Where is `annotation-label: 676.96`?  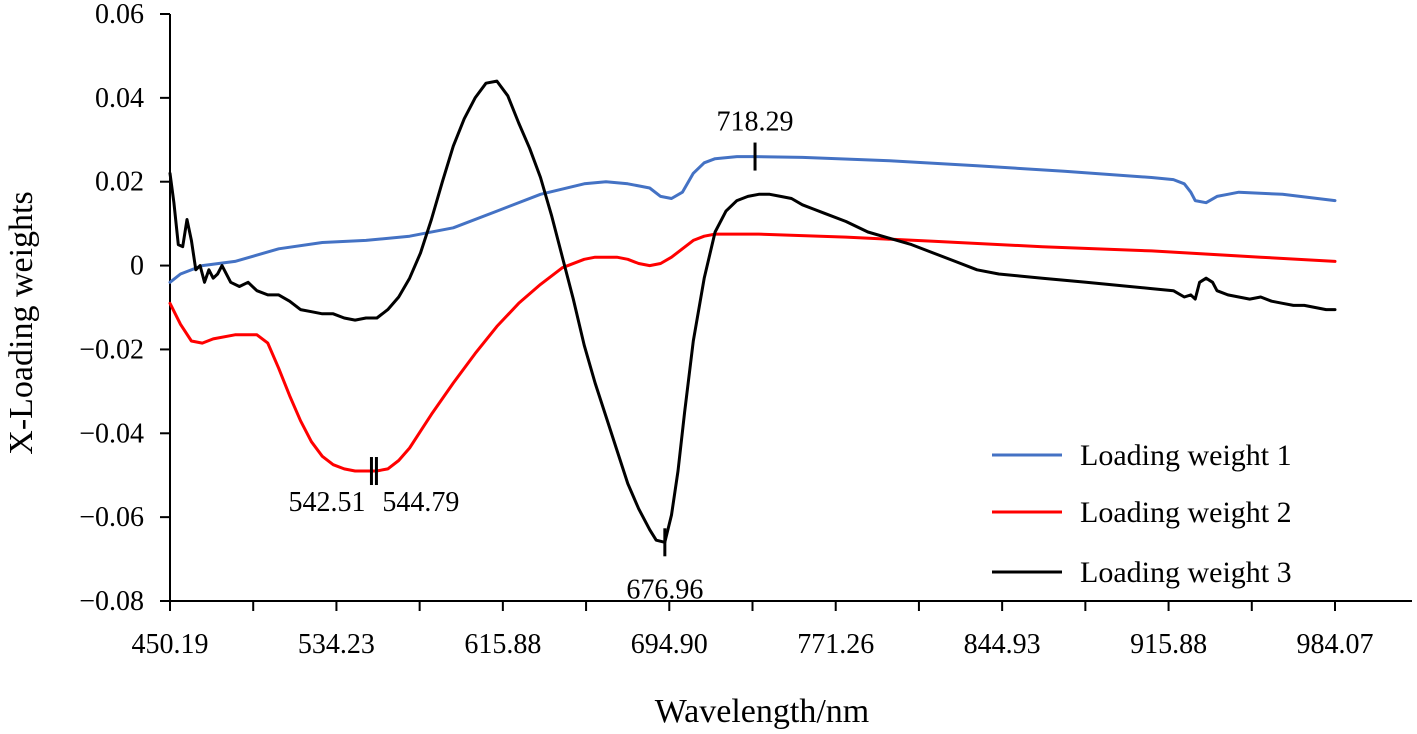
annotation-label: 676.96 is located at coordinates (664, 589).